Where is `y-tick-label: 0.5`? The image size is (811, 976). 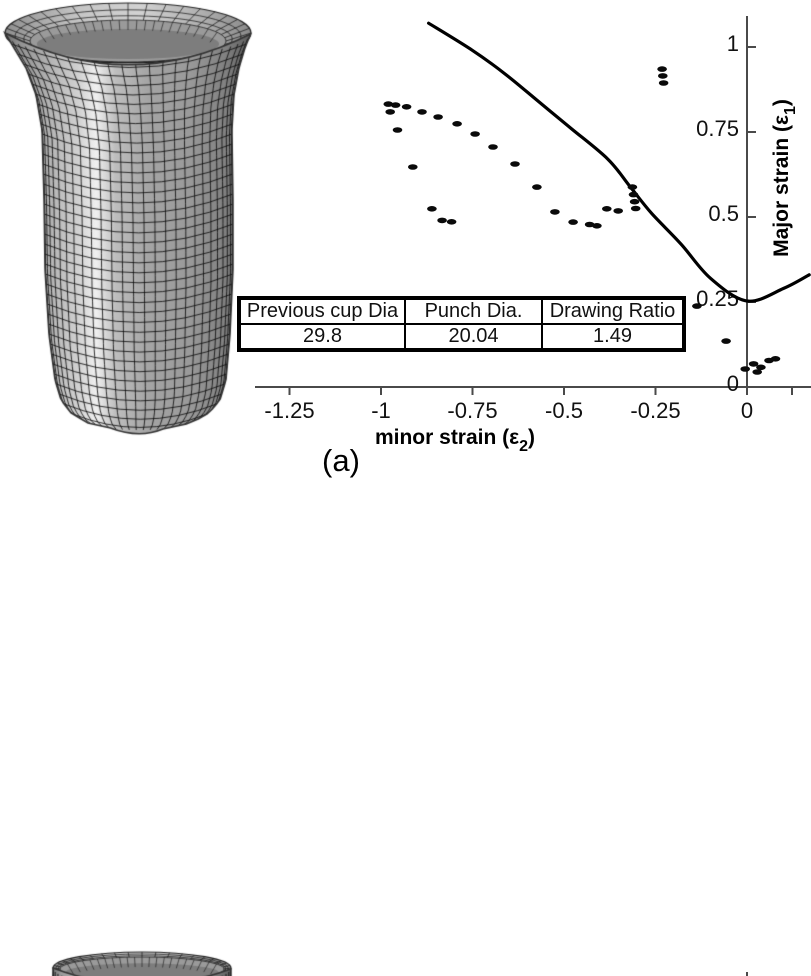
y-tick-label: 0.5 is located at coordinates (723, 213).